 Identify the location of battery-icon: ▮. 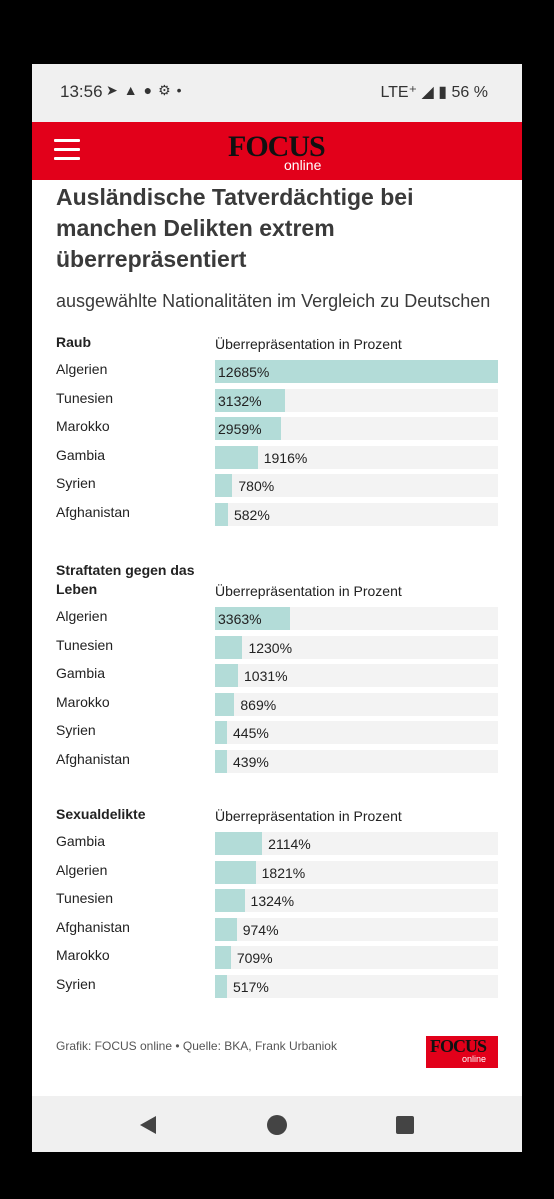
(443, 92).